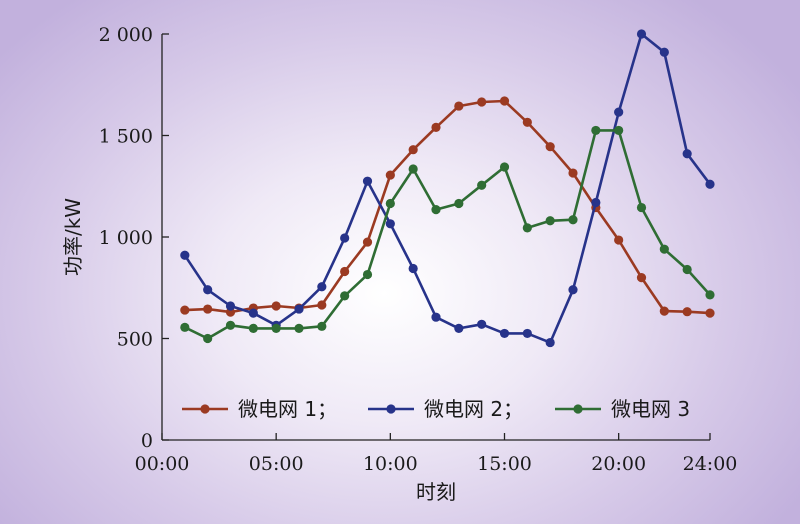  Describe the element at coordinates (710, 464) in the screenshot. I see `x-tick-label: 24:00` at that location.